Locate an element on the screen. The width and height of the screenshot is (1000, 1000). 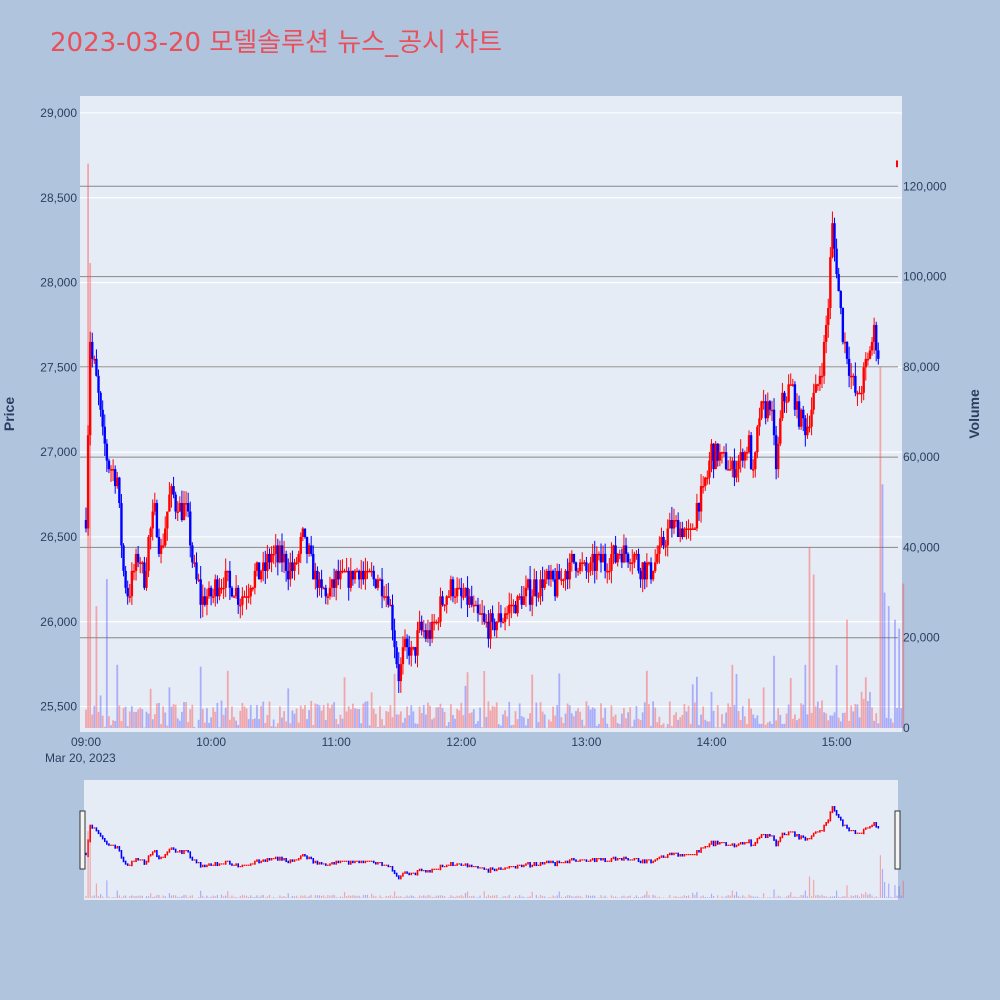
price-tick-label: 27,000 is located at coordinates (58, 452).